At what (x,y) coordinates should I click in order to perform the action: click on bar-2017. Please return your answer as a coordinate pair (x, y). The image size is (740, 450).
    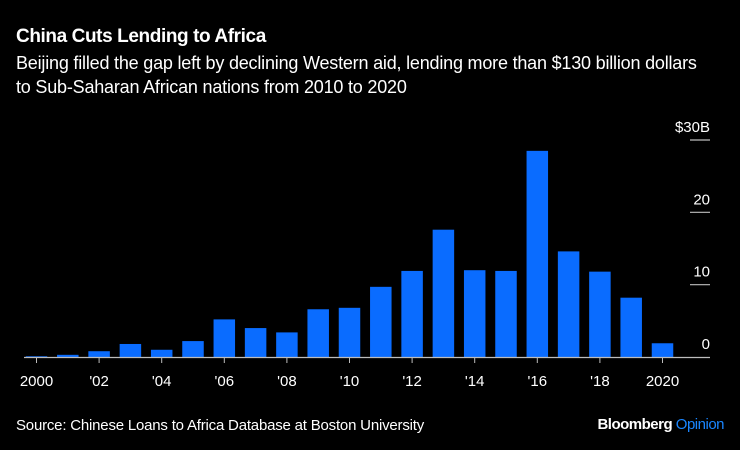
    Looking at the image, I should click on (568, 304).